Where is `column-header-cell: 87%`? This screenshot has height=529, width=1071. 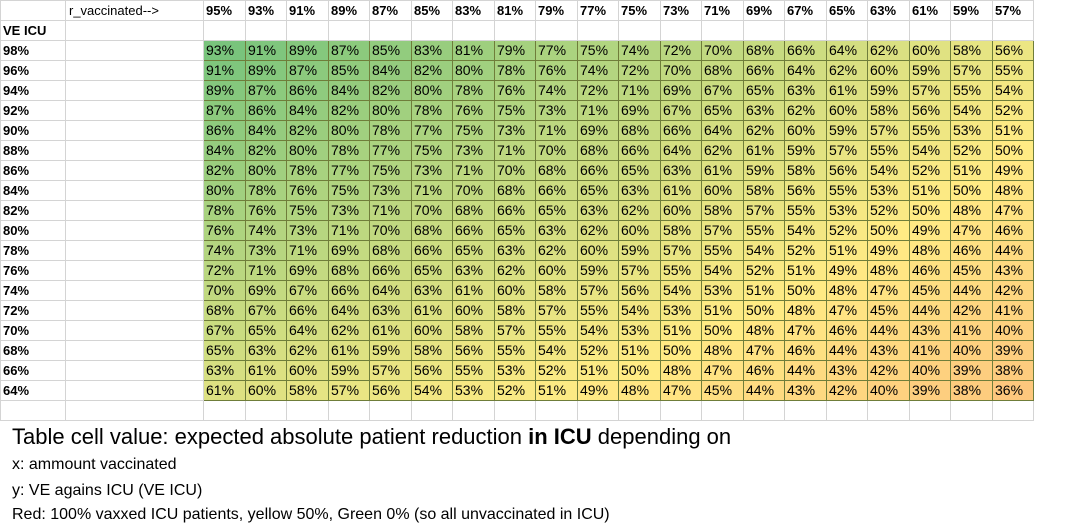 column-header-cell: 87% is located at coordinates (390, 10).